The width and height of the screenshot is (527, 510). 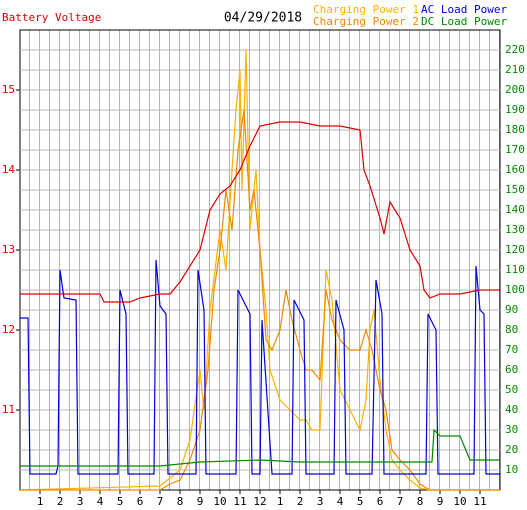 I want to click on y-tick-label: 13, so click(x=8, y=249).